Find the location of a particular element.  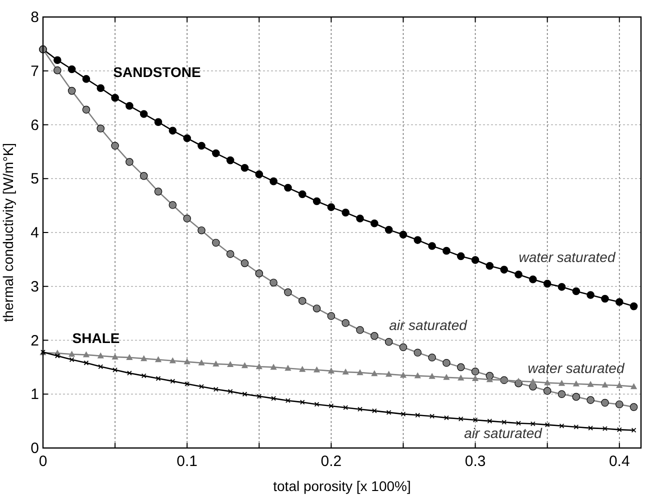

y-tick-label: 6 is located at coordinates (34, 125).